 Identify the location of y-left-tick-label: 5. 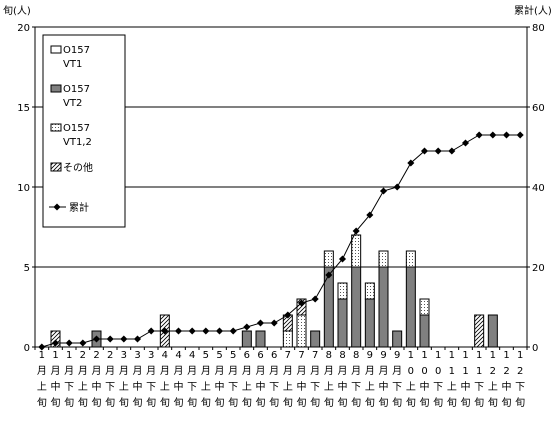
(27, 268).